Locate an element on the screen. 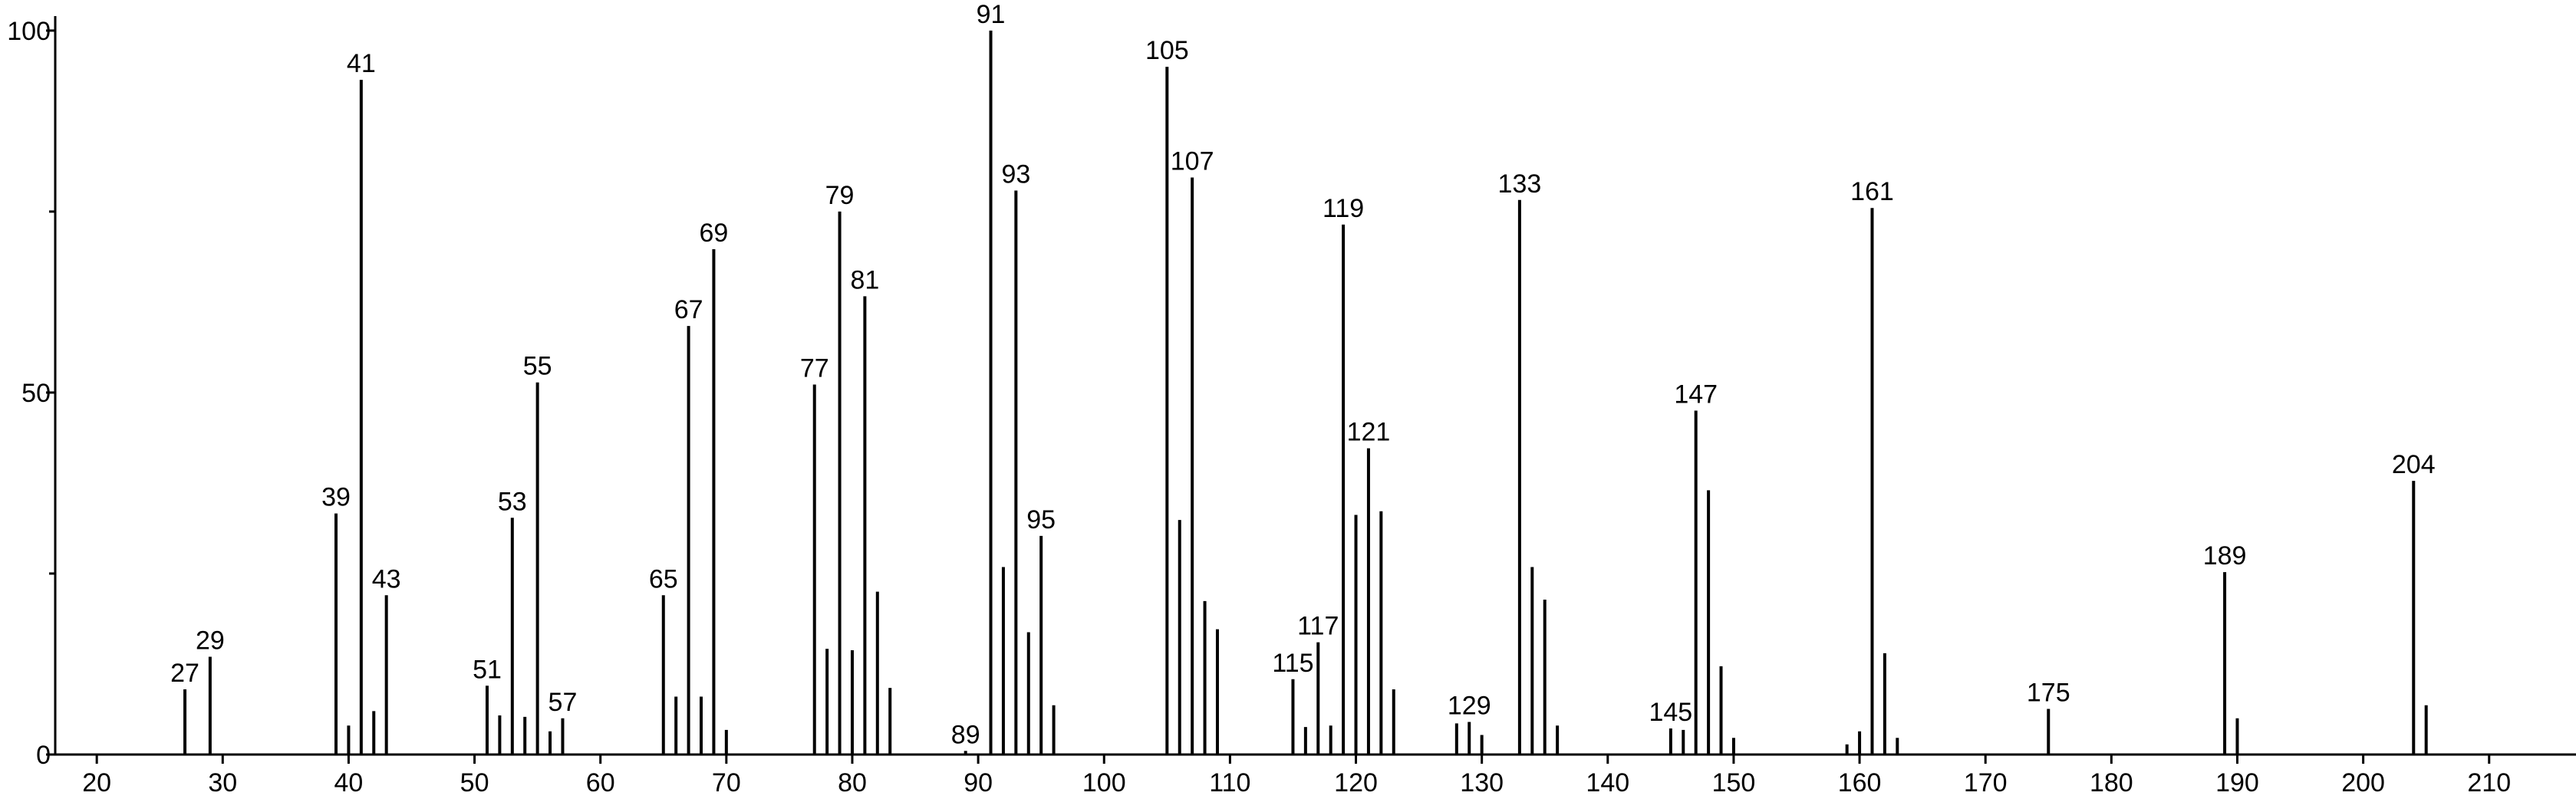 The height and width of the screenshot is (799, 2576). peak-label: 69 is located at coordinates (714, 233).